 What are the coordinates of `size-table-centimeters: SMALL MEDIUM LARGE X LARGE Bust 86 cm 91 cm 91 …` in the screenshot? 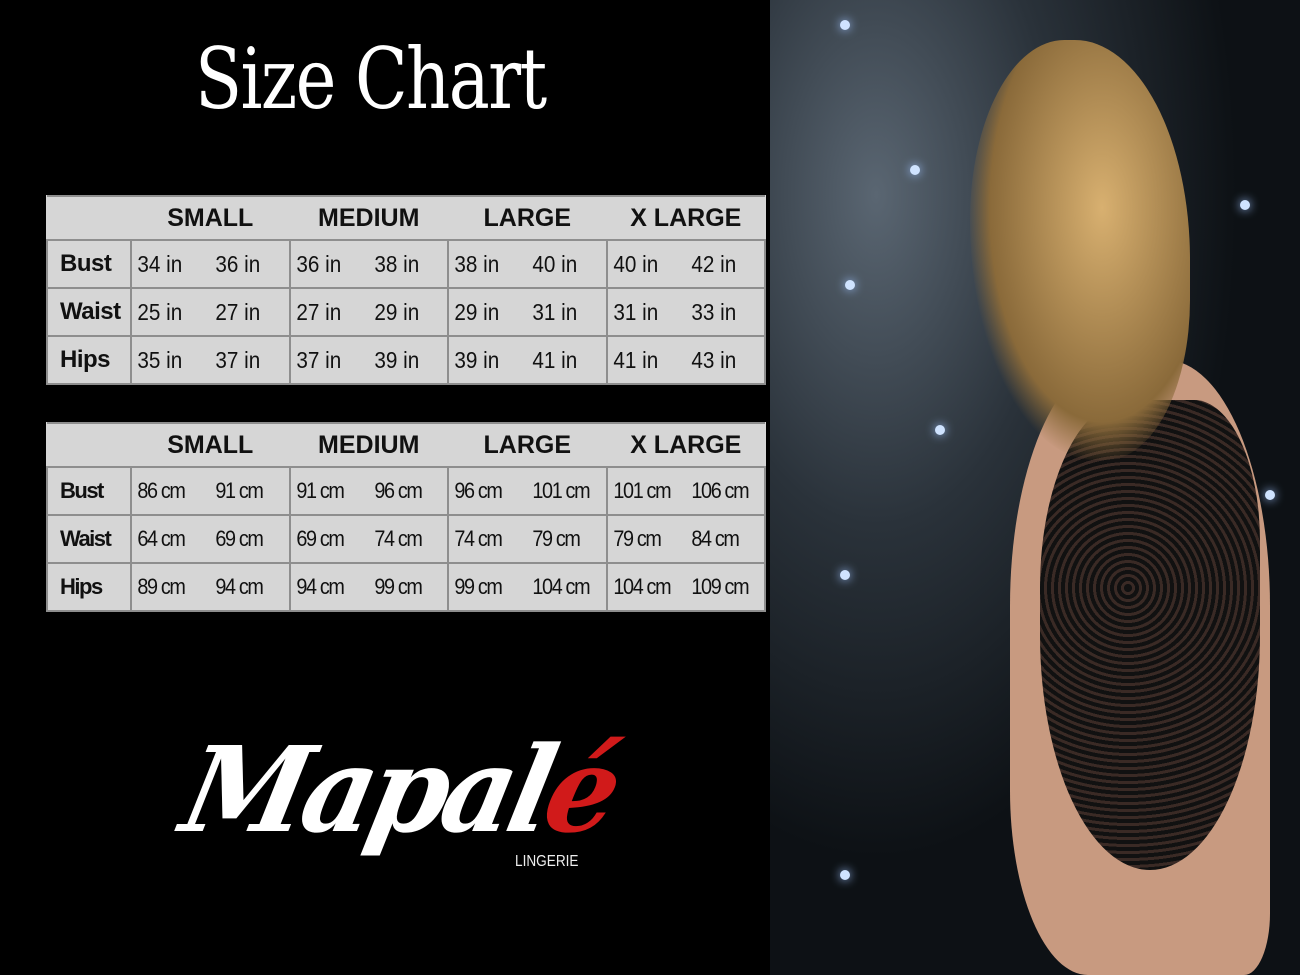 It's located at (406, 517).